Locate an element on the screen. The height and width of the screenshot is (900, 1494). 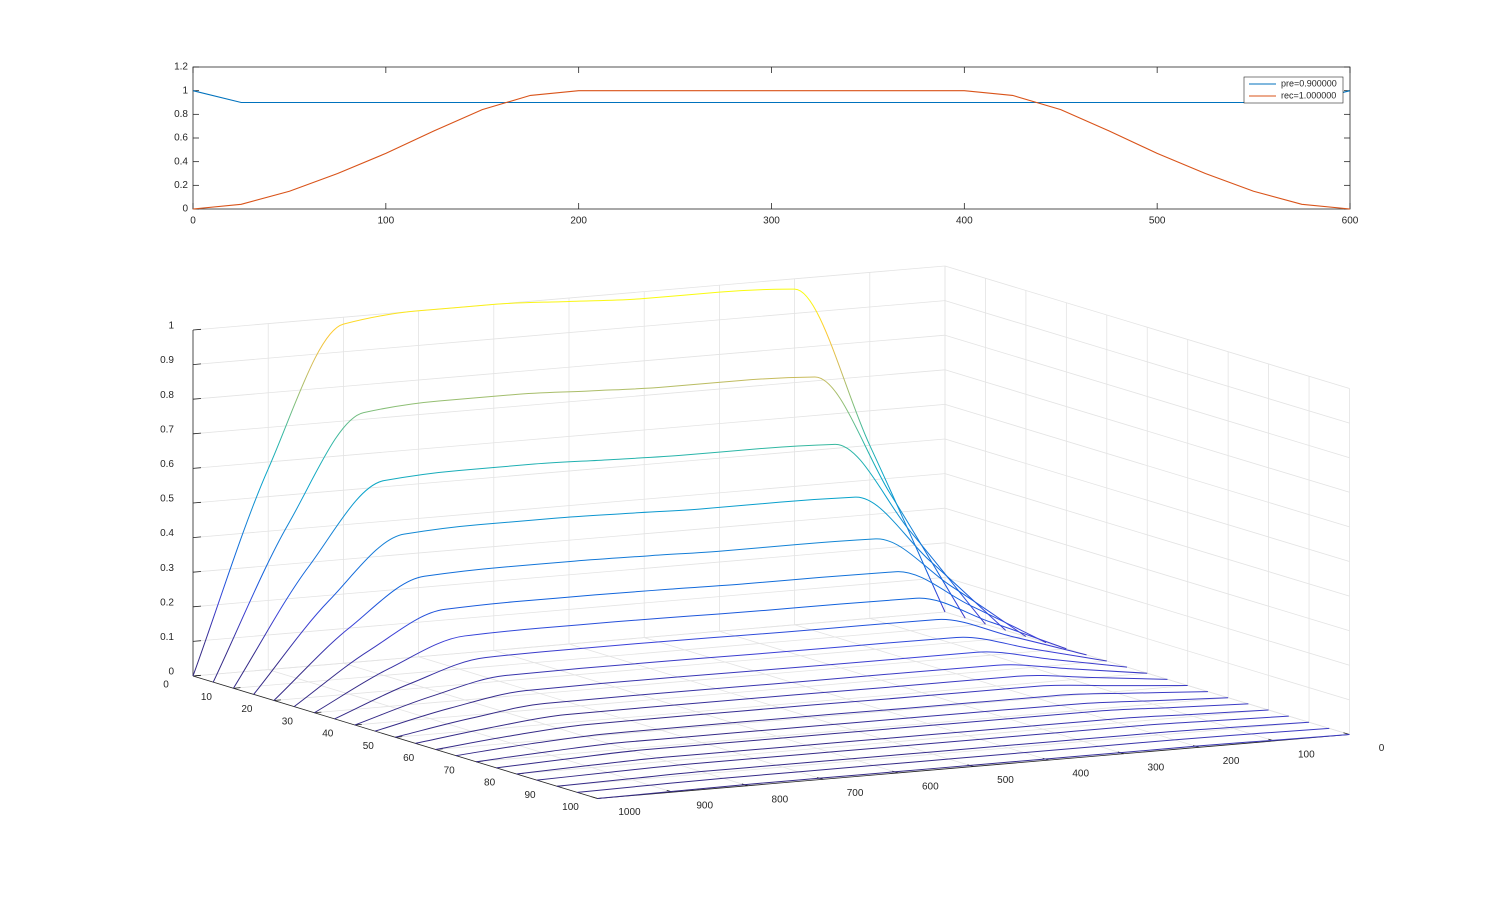
x-tick-label: 300 is located at coordinates (1156, 767).